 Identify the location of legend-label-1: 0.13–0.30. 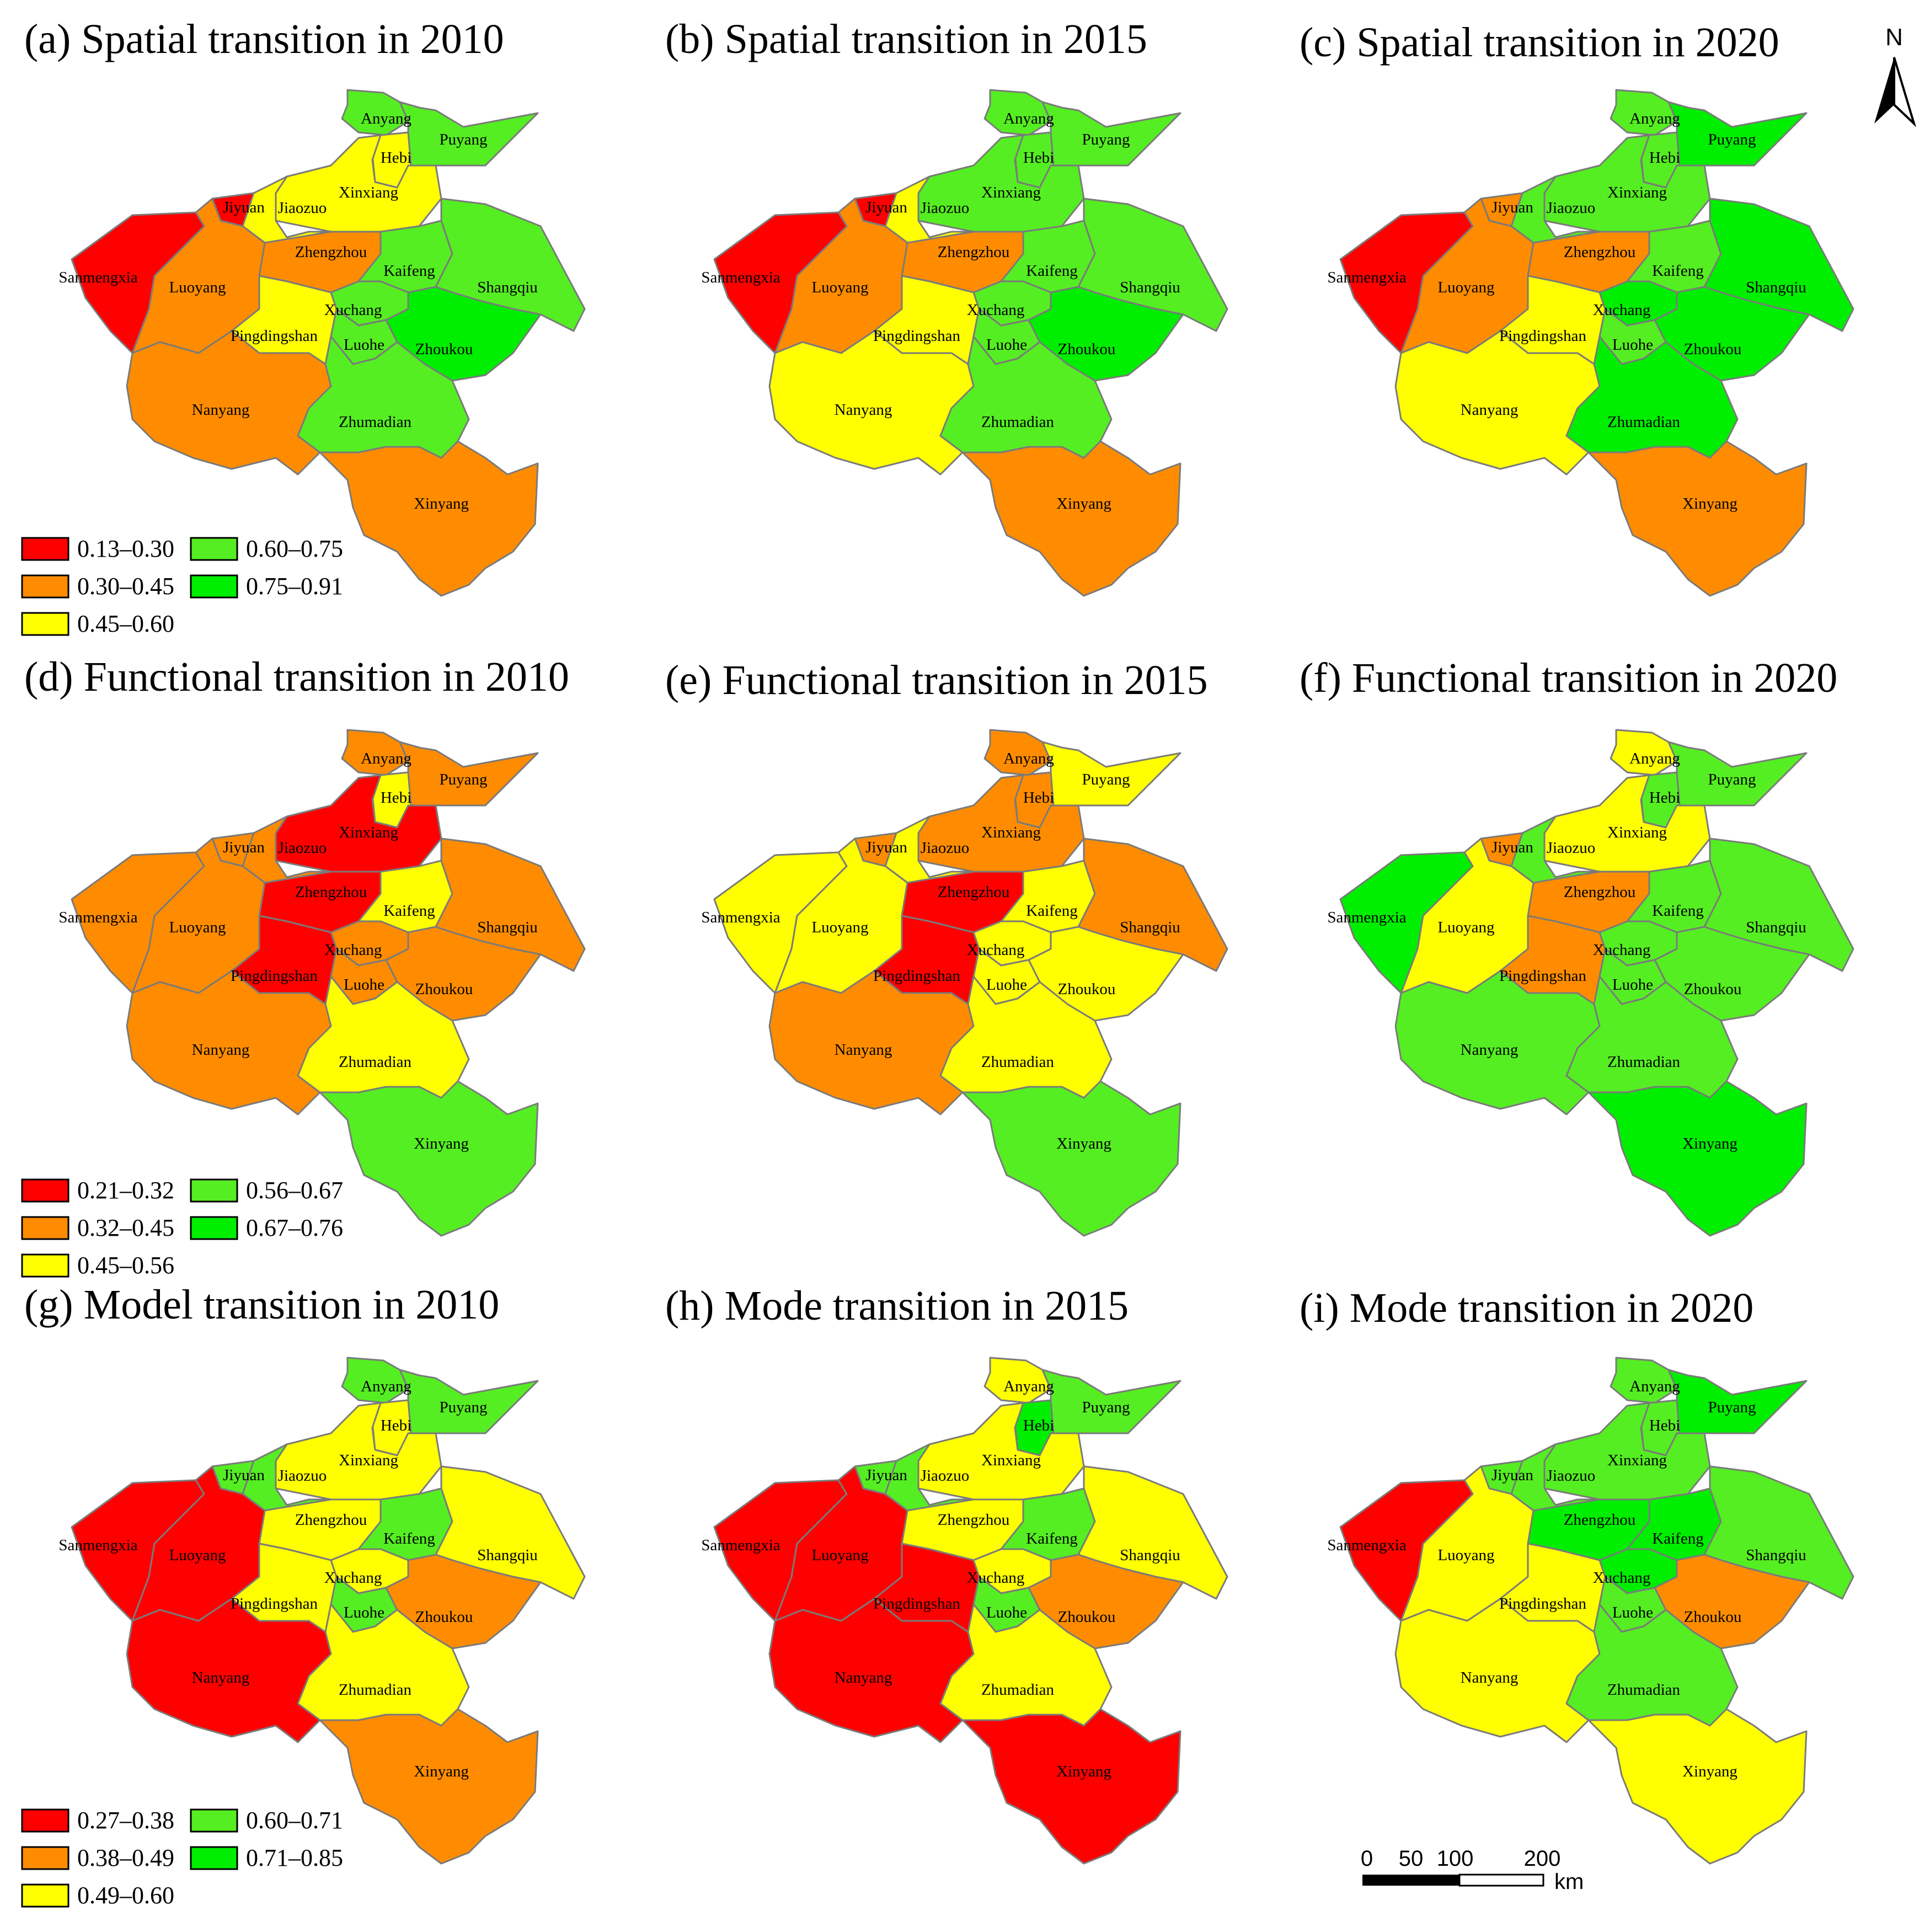
(126, 548).